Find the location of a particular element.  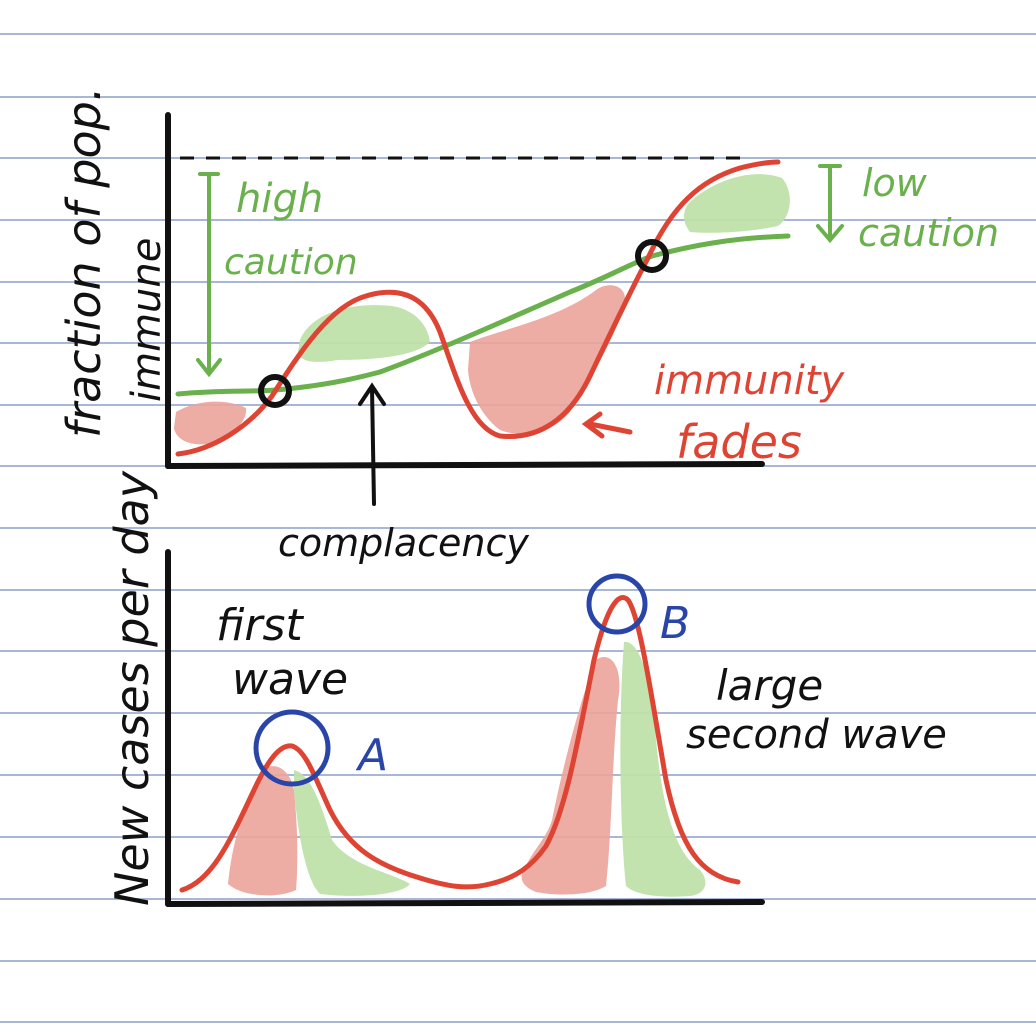

complacency-arrow is located at coordinates (372, 444).